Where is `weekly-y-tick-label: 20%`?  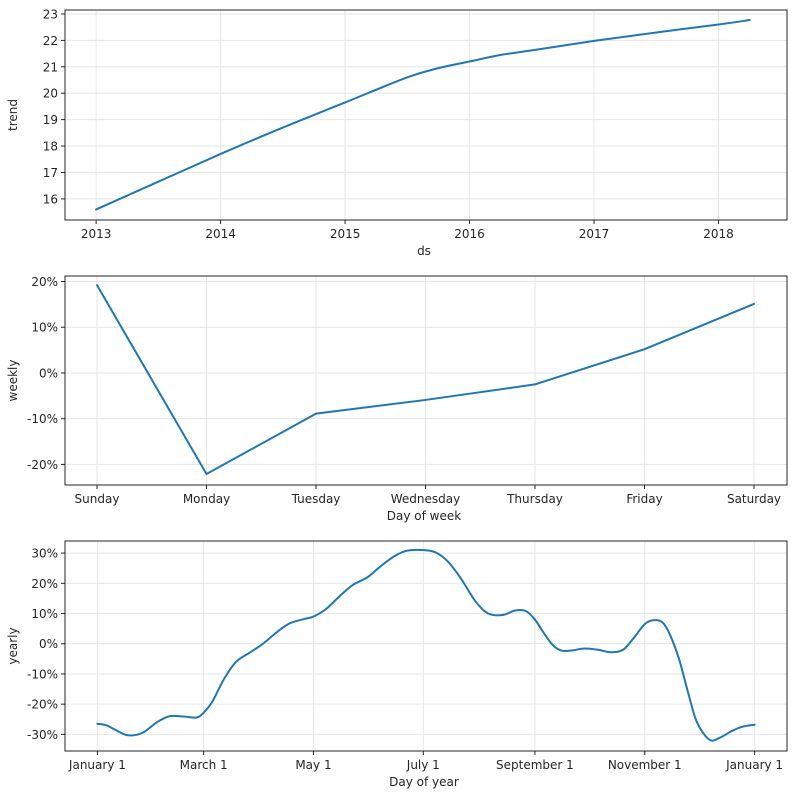
weekly-y-tick-label: 20% is located at coordinates (44, 282).